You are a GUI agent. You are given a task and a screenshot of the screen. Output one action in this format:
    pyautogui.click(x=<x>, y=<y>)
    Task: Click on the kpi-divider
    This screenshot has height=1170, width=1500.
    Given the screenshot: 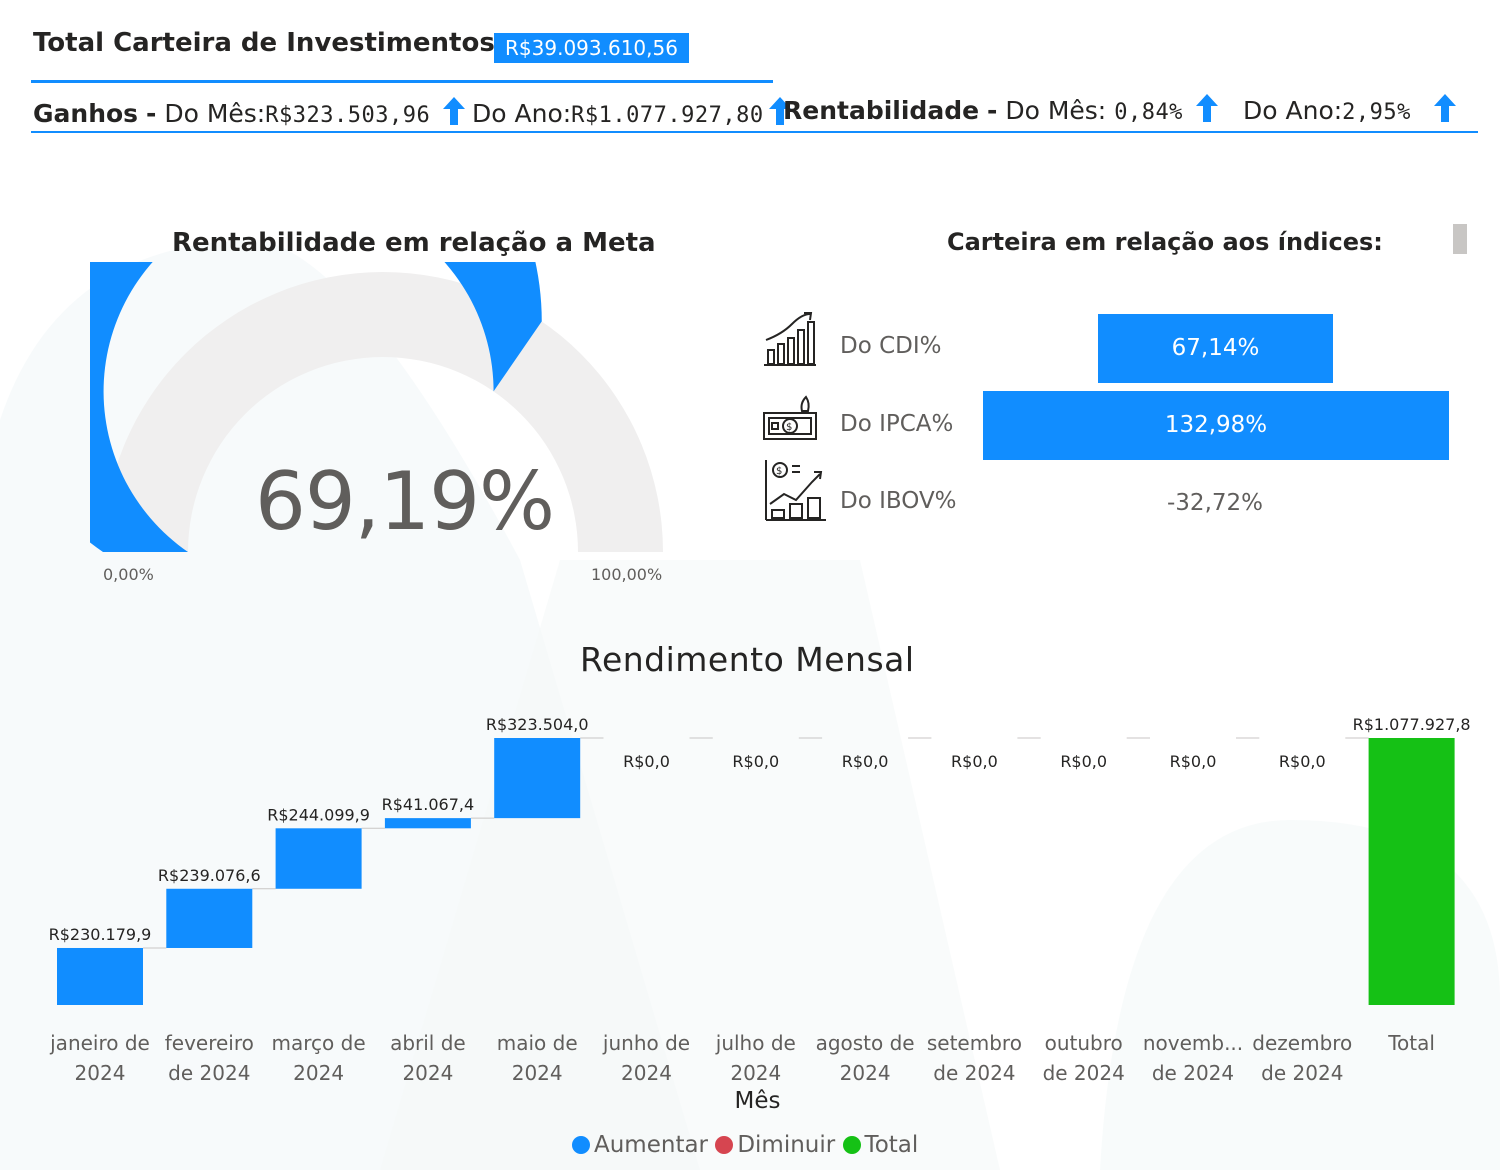 What is the action you would take?
    pyautogui.click(x=754, y=132)
    